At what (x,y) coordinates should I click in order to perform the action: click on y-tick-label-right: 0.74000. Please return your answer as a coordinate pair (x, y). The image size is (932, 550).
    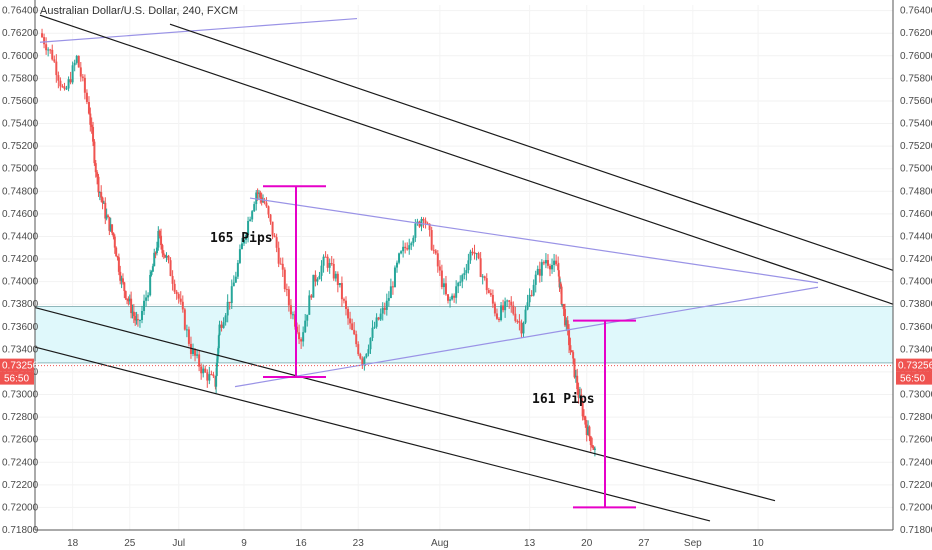
    Looking at the image, I should click on (916, 282).